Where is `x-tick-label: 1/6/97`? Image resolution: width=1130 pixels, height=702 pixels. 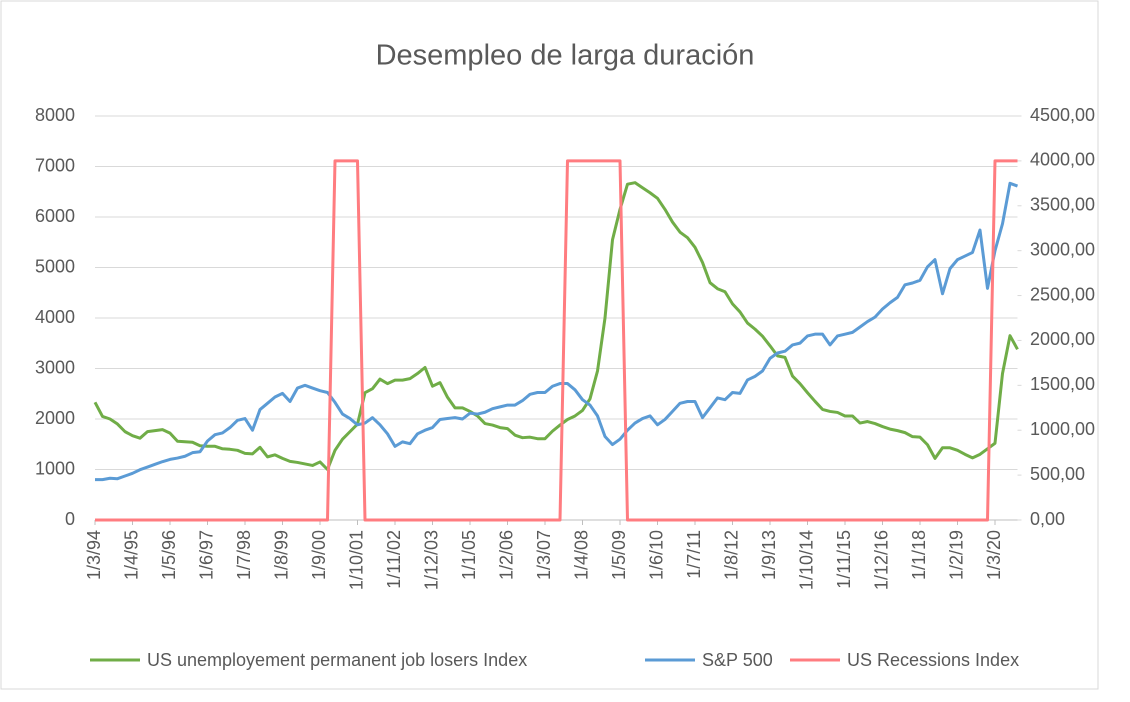 x-tick-label: 1/6/97 is located at coordinates (206, 555).